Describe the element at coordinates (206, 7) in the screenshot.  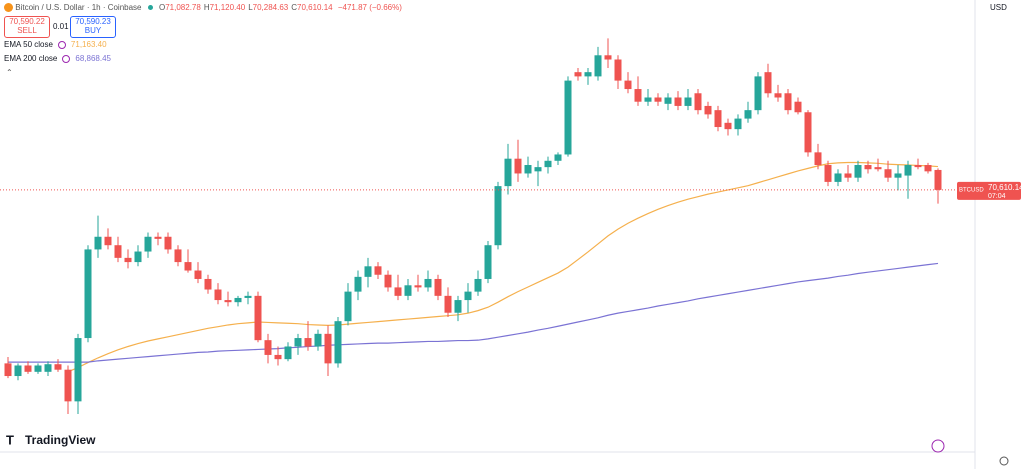
I see `ohlc-key: H` at that location.